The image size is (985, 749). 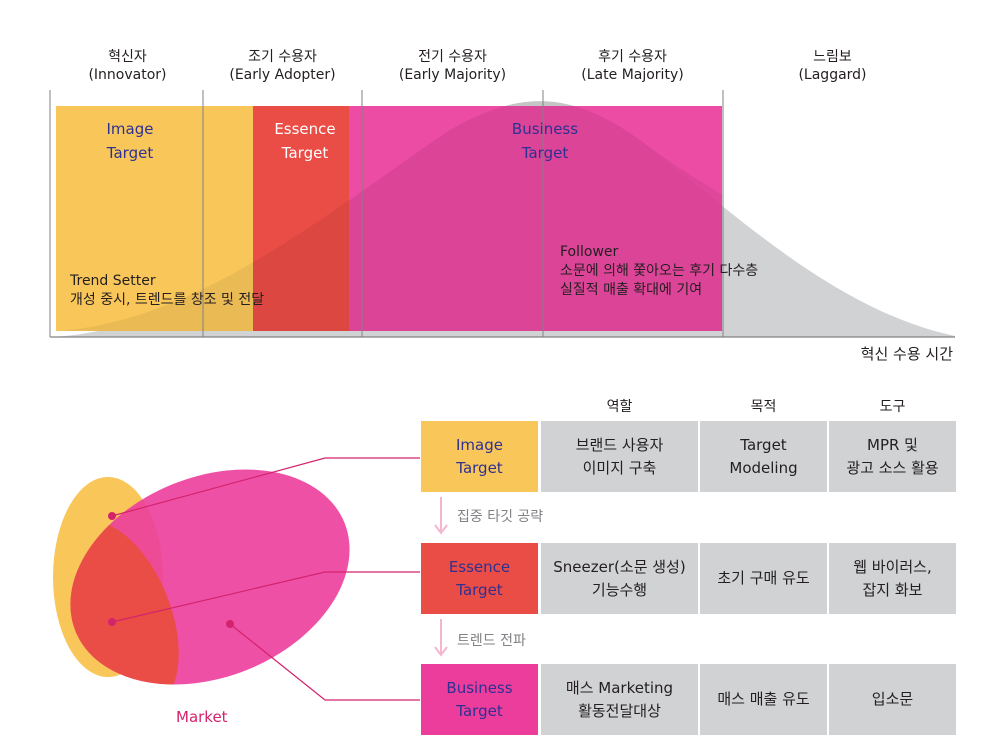 What do you see at coordinates (282, 75) in the screenshot?
I see `stage-sub: (Early Adopter)` at bounding box center [282, 75].